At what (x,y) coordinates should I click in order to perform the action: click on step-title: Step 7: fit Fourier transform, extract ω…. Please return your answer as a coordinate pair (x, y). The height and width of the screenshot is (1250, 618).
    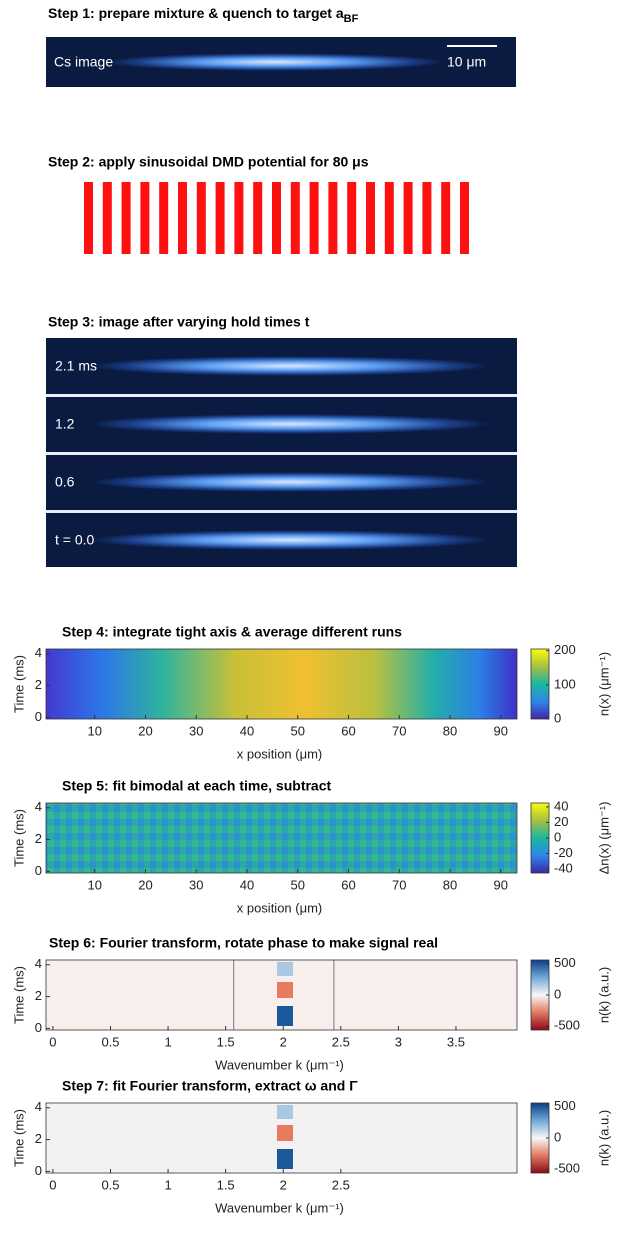
    Looking at the image, I should click on (210, 1086).